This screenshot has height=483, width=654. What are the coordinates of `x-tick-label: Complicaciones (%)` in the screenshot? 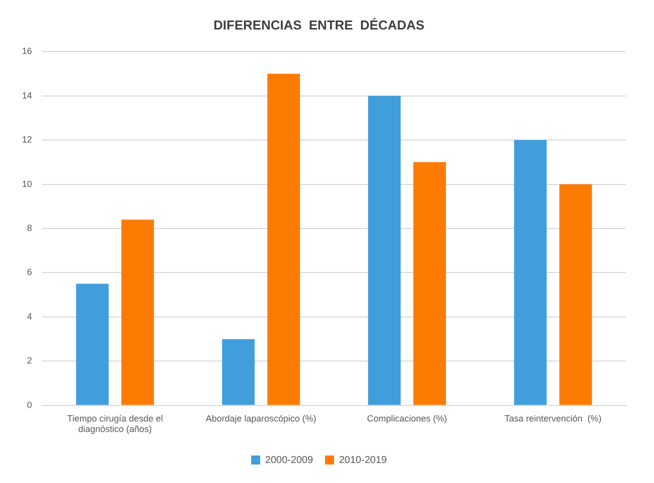 It's located at (407, 418).